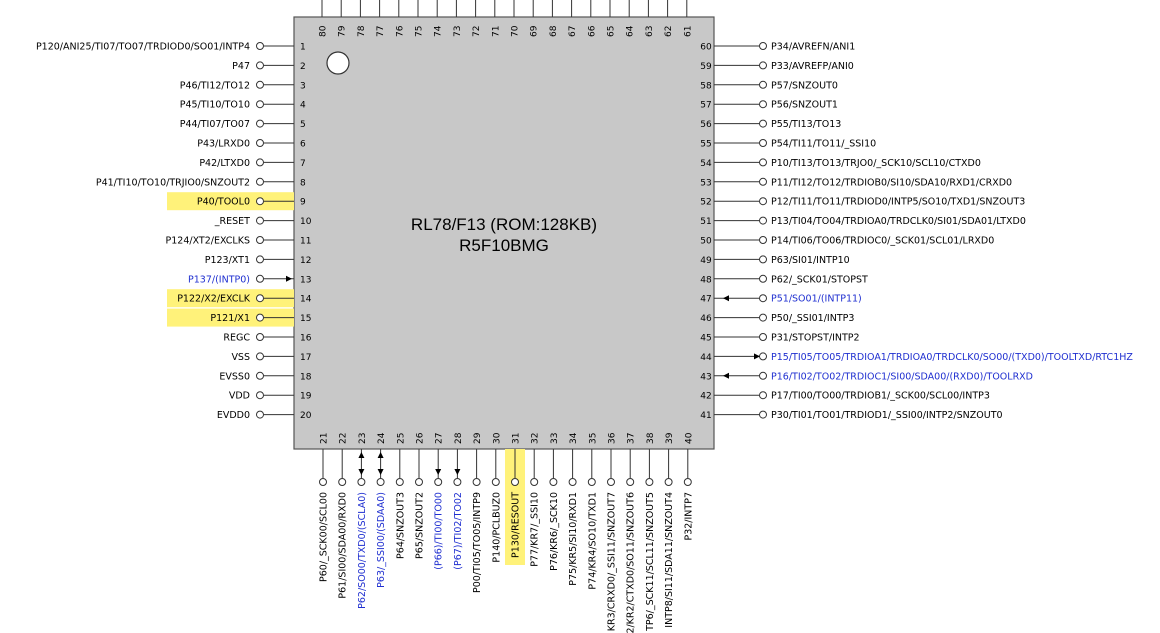  What do you see at coordinates (840, 163) in the screenshot?
I see `pin-54: 54 P10/TI13/TO13/TRJO0/_SCK10/SCL10/CTXD0` at bounding box center [840, 163].